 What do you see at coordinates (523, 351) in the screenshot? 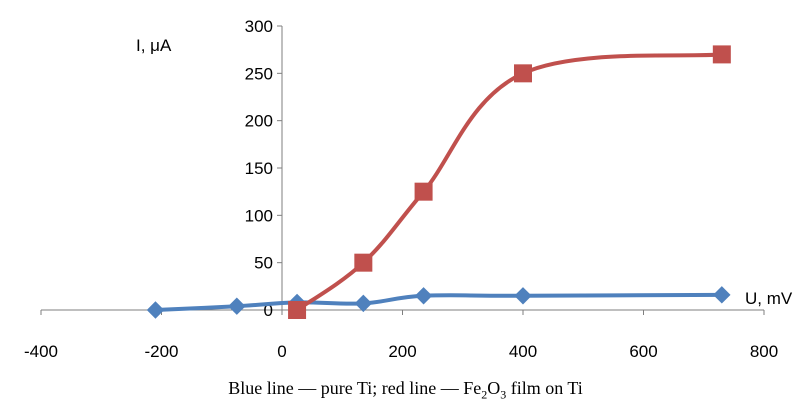
I see `x-tick-label: 400` at bounding box center [523, 351].